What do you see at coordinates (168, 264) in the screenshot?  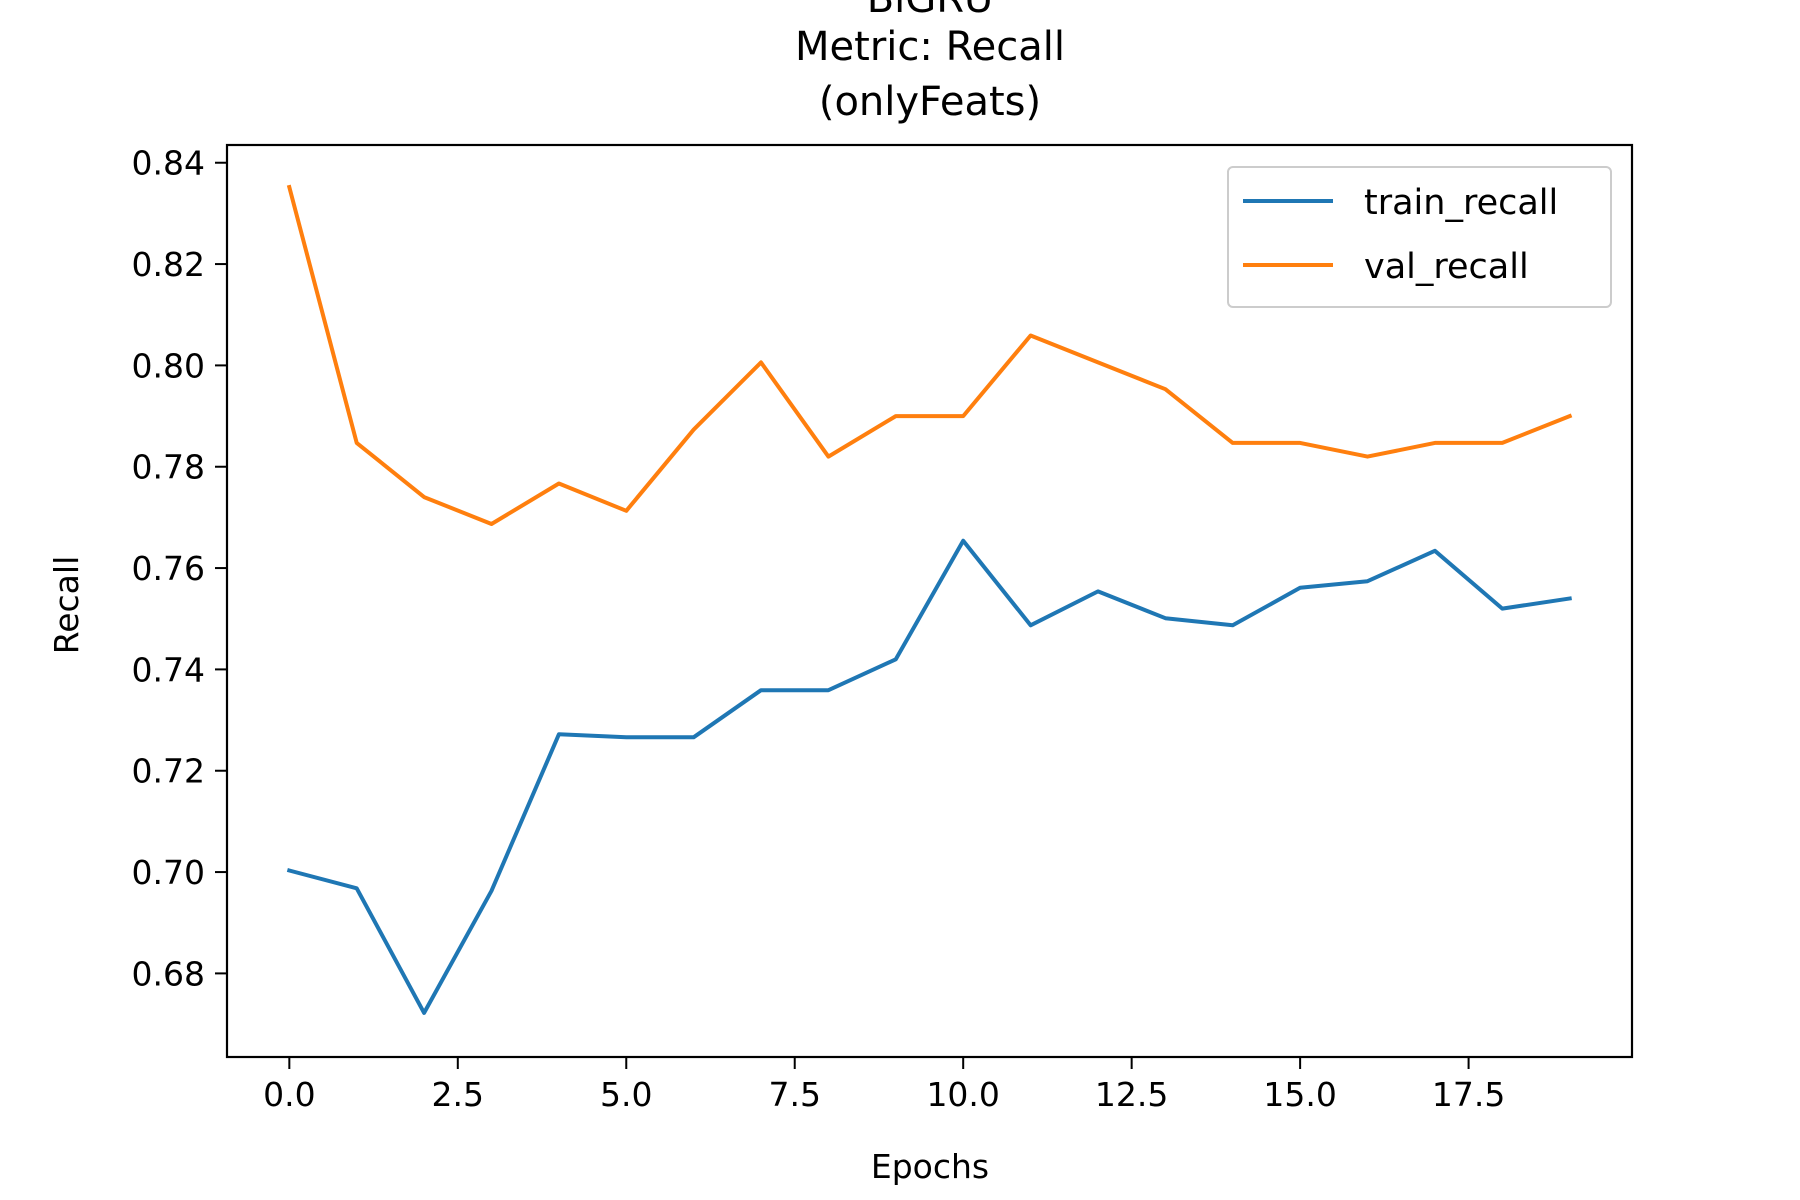 I see `y-tick-label: 0.82` at bounding box center [168, 264].